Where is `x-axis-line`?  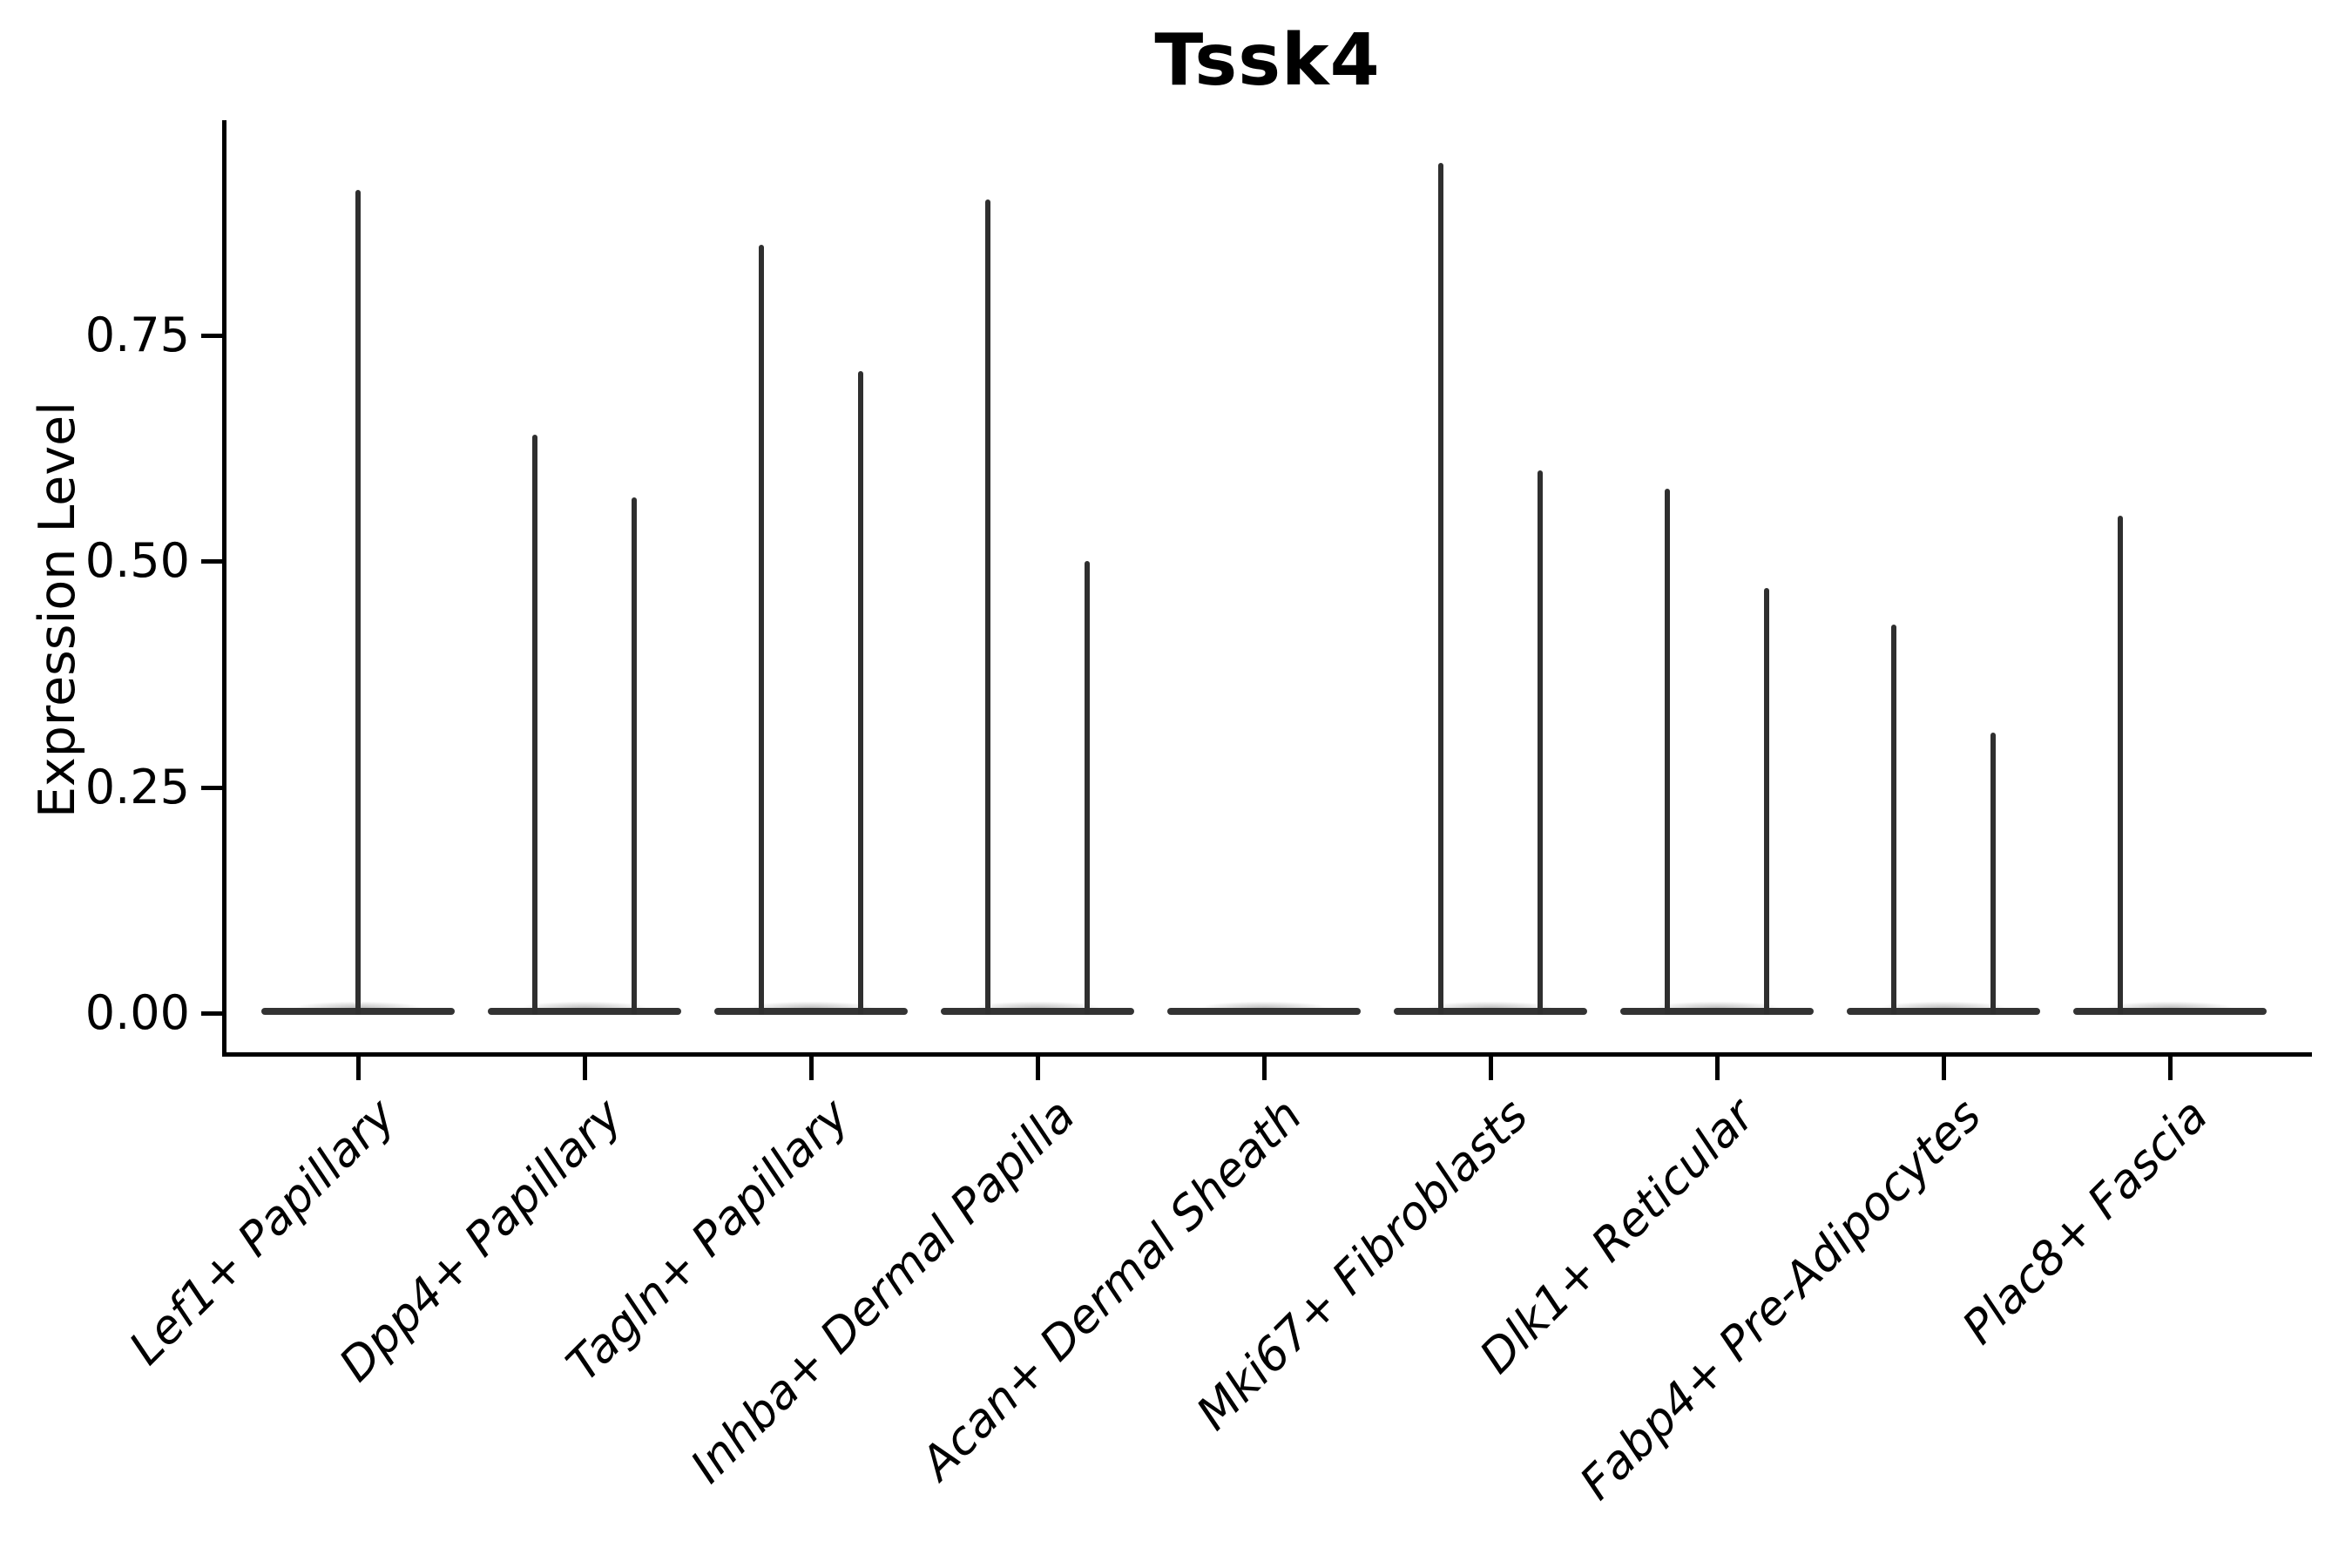
x-axis-line is located at coordinates (1267, 1054).